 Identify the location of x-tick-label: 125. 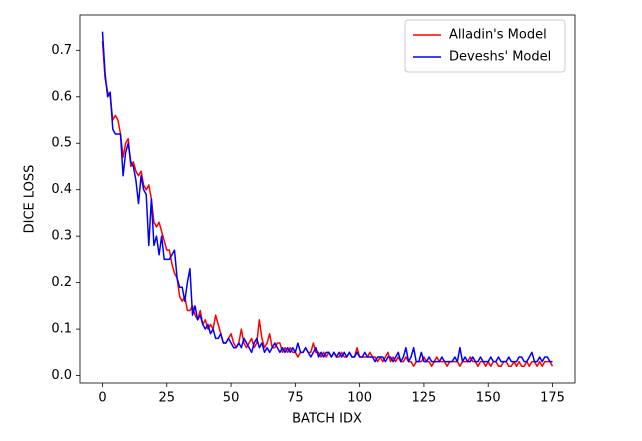
(424, 398).